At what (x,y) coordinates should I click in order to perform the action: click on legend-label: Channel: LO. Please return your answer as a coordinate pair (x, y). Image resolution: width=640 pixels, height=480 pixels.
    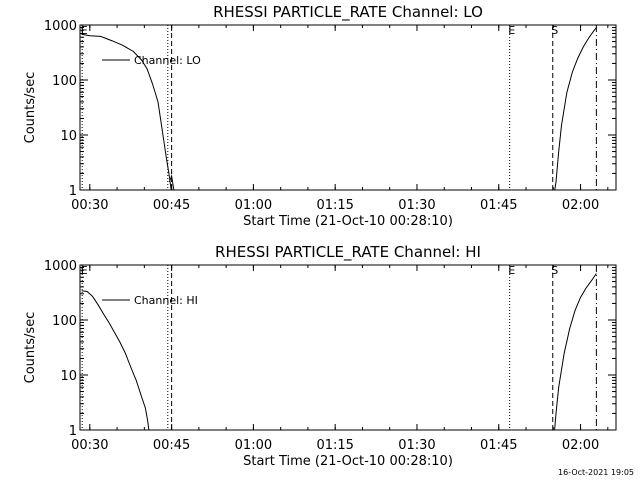
    Looking at the image, I should click on (167, 60).